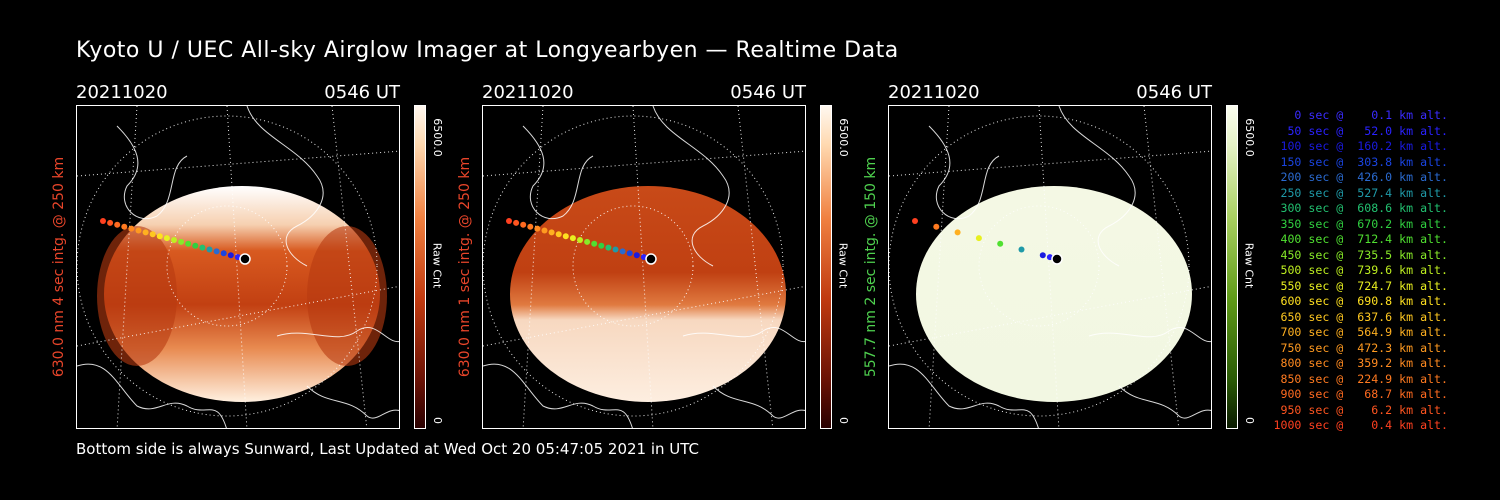  I want to click on panel-wavelength-label: 630.0 nm 4 sec intg. @ 250 km, so click(59, 267).